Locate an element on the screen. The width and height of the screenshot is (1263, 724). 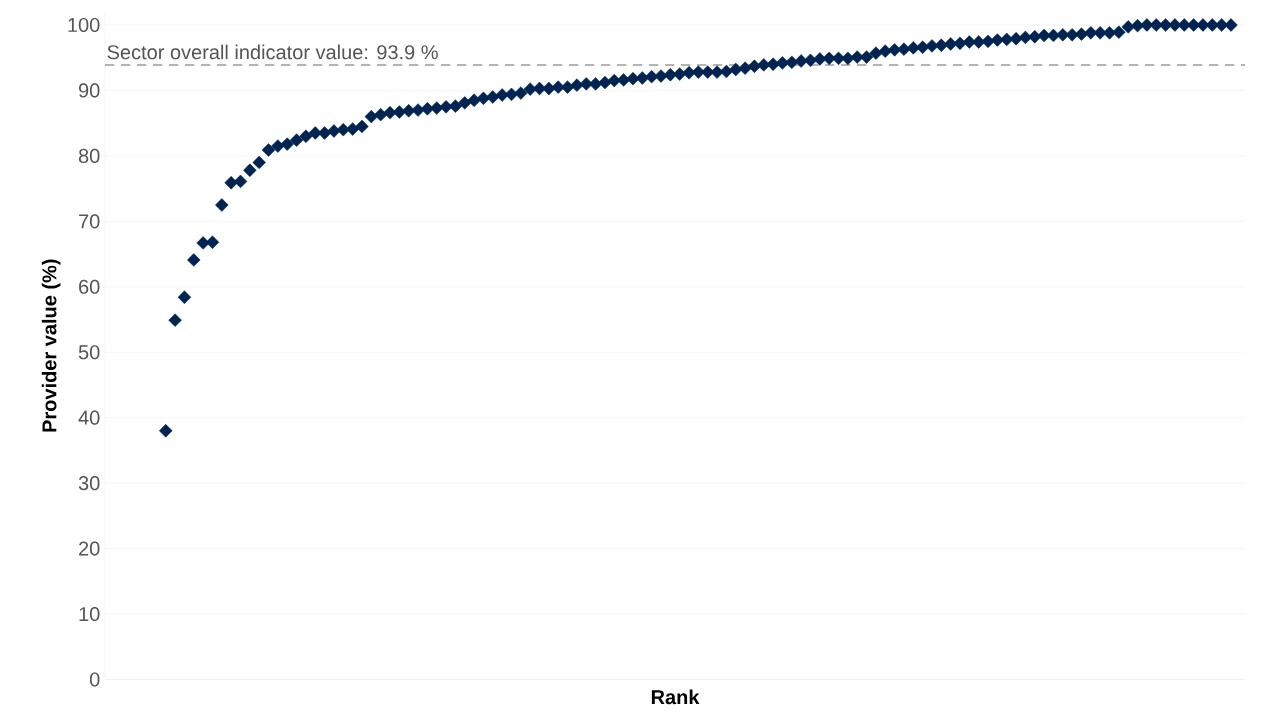
y-tick-label: 0 is located at coordinates (94, 679).